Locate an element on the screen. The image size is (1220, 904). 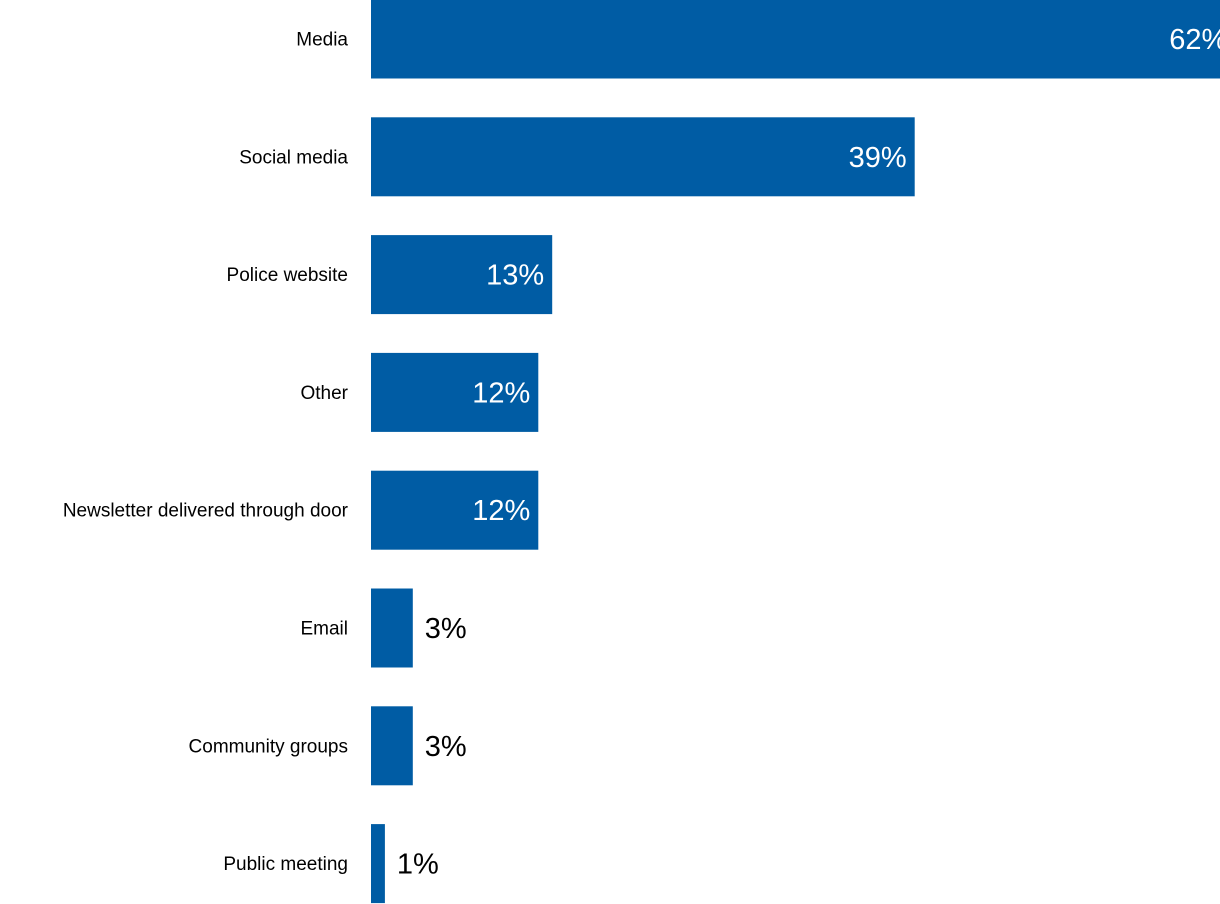
category-label-social-media: Social media is located at coordinates (293, 157).